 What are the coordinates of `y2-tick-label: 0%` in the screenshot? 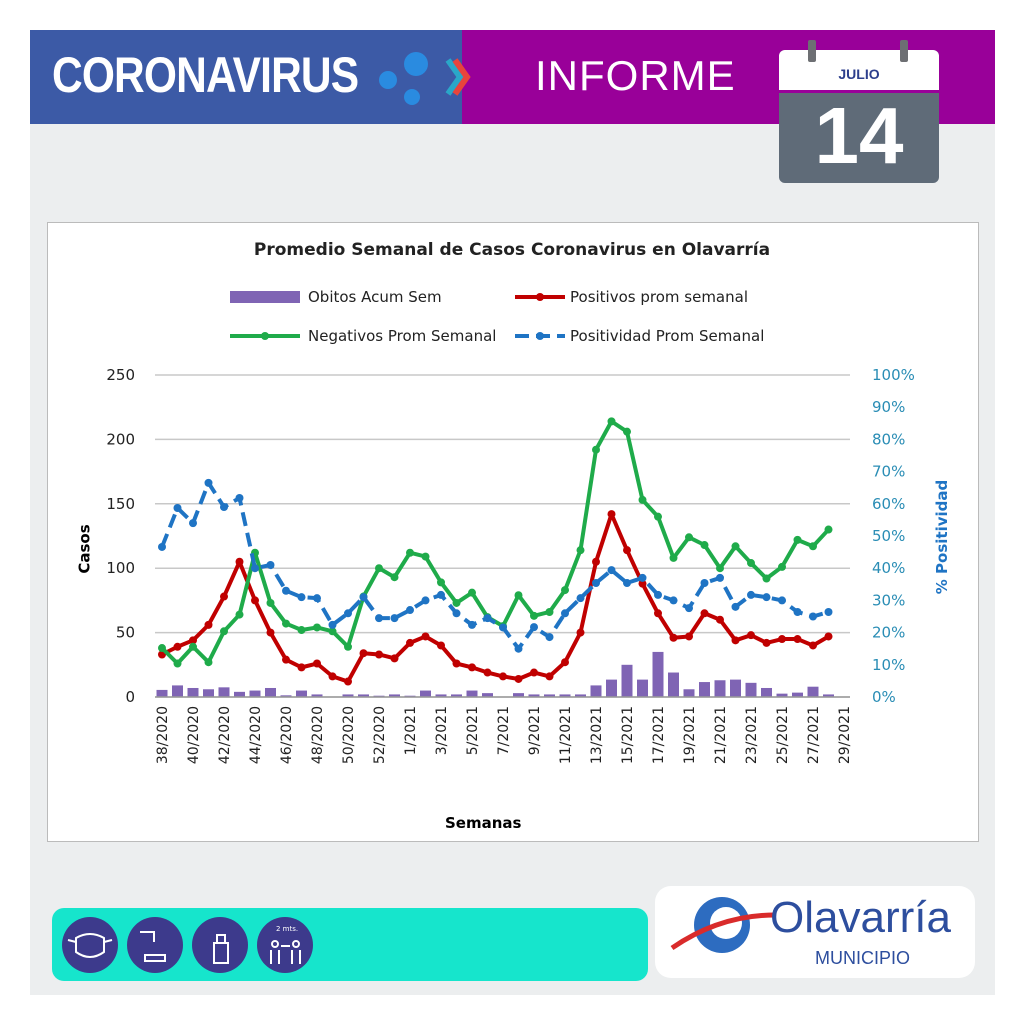 It's located at (884, 697).